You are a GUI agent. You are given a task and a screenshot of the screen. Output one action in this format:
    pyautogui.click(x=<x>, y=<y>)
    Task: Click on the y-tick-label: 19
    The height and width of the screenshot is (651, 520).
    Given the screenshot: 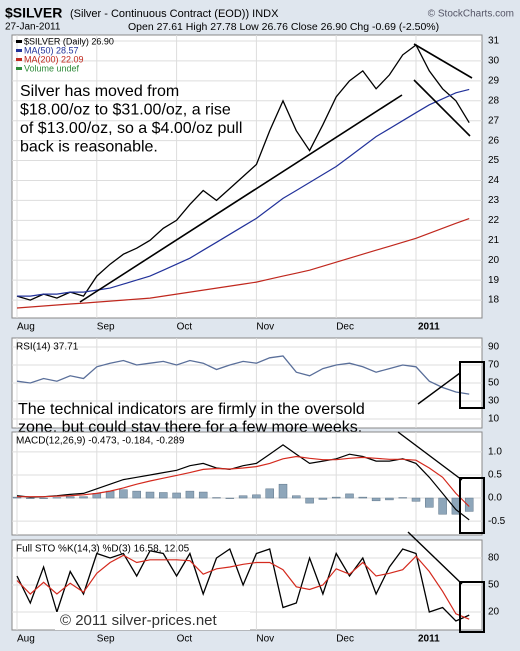 What is the action you would take?
    pyautogui.click(x=494, y=280)
    